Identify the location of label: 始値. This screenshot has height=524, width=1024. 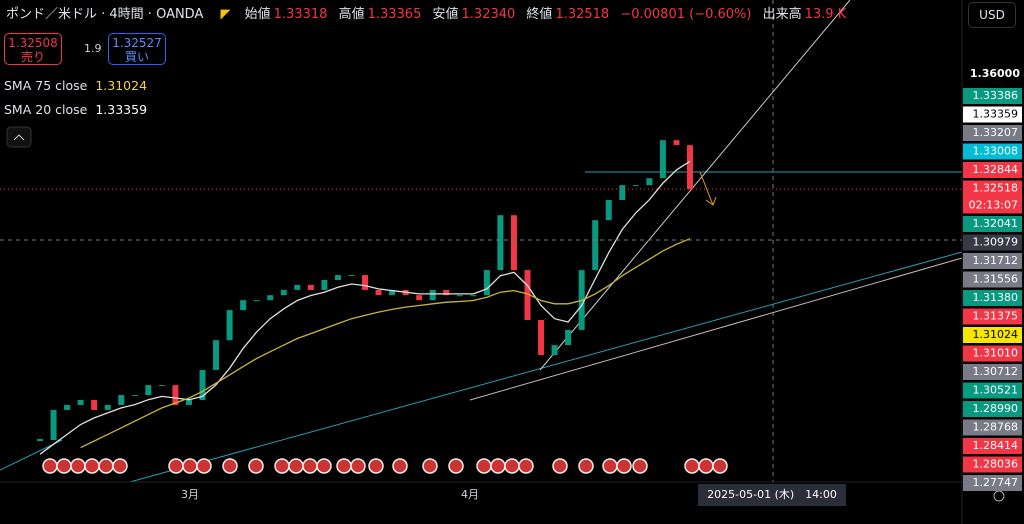
(257, 14).